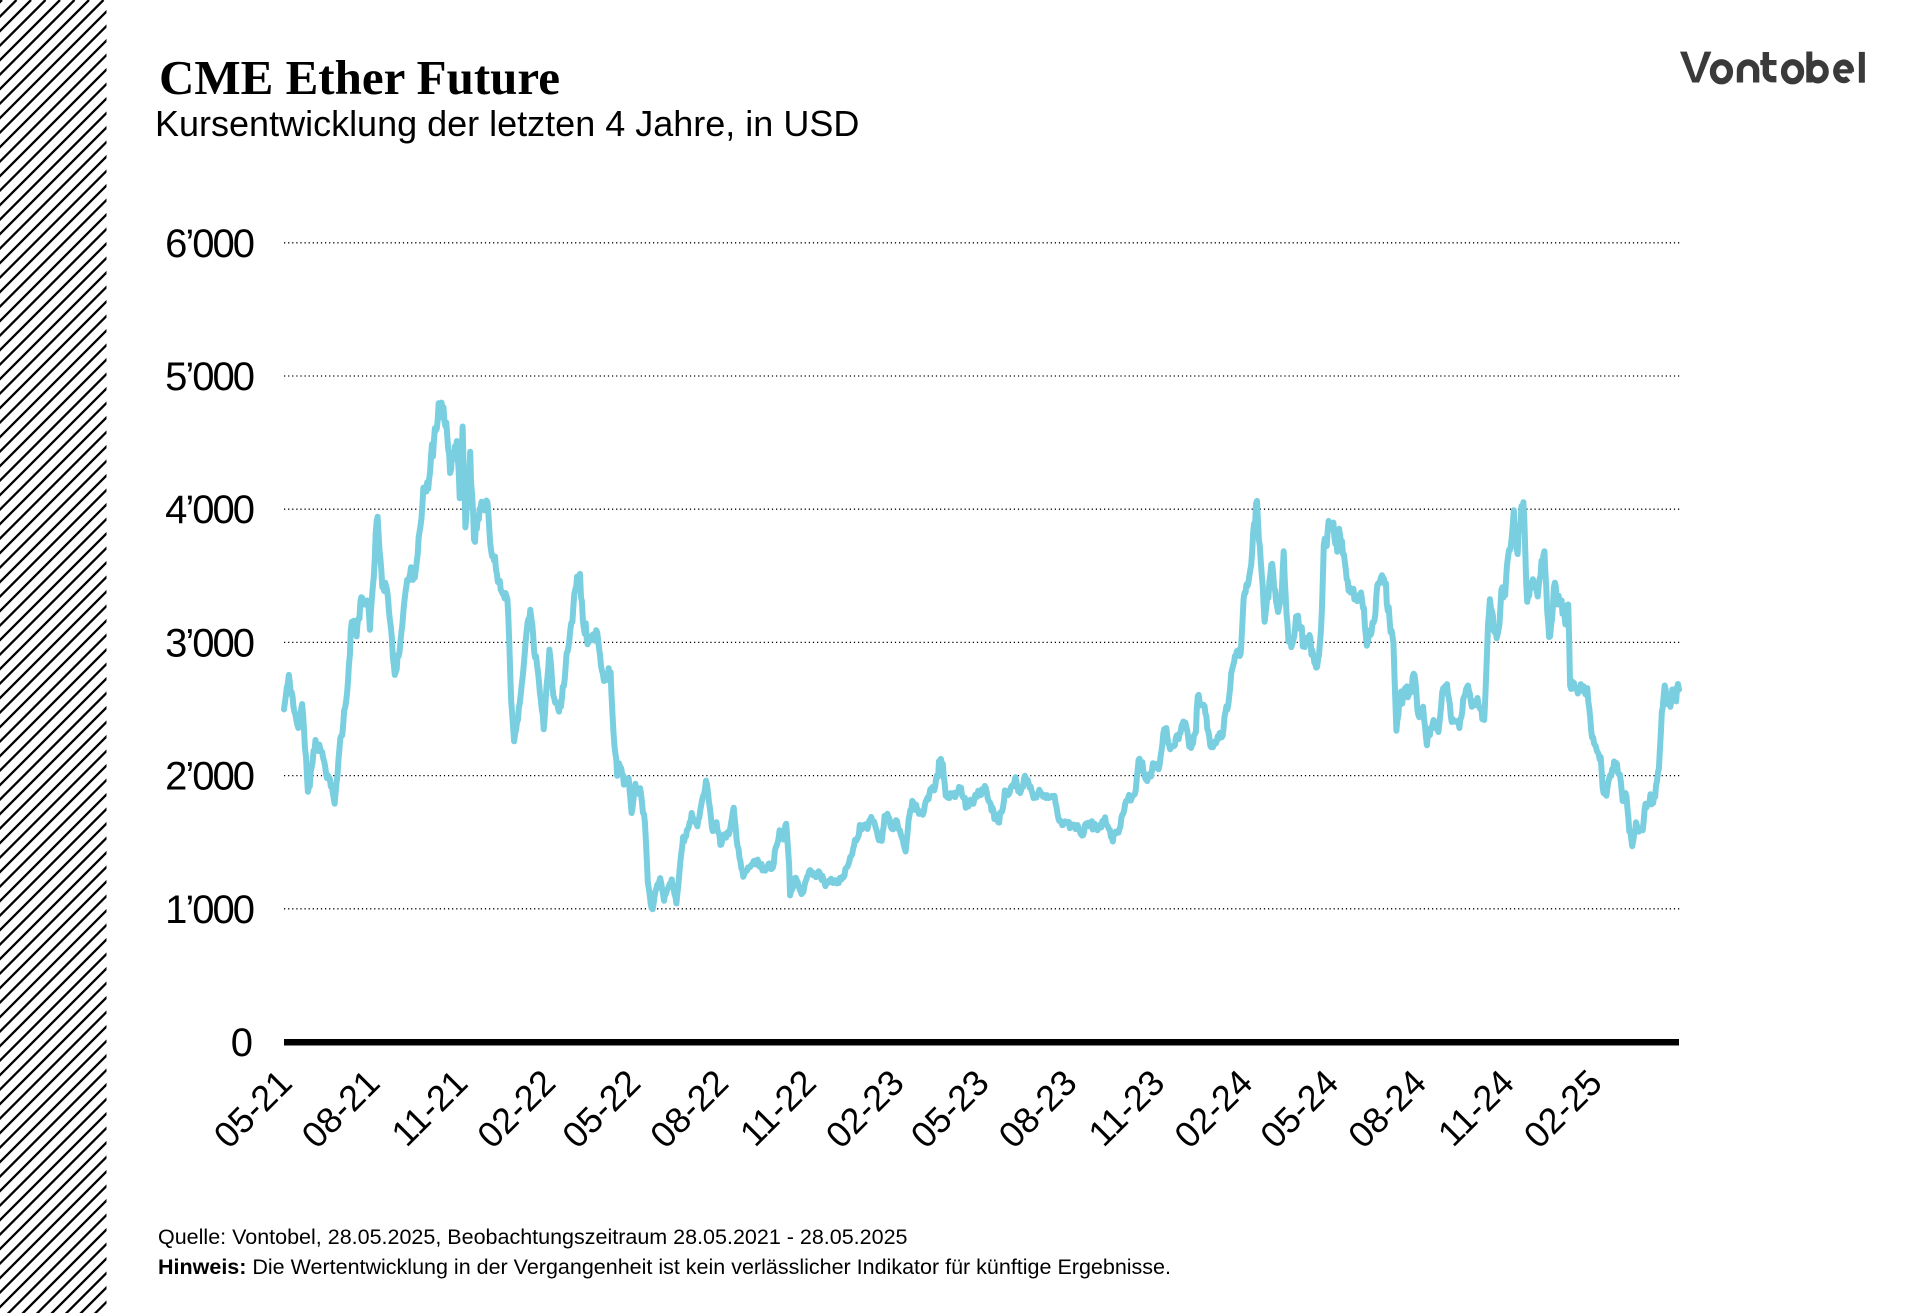  What do you see at coordinates (209, 910) in the screenshot?
I see `svg-text: 1’000` at bounding box center [209, 910].